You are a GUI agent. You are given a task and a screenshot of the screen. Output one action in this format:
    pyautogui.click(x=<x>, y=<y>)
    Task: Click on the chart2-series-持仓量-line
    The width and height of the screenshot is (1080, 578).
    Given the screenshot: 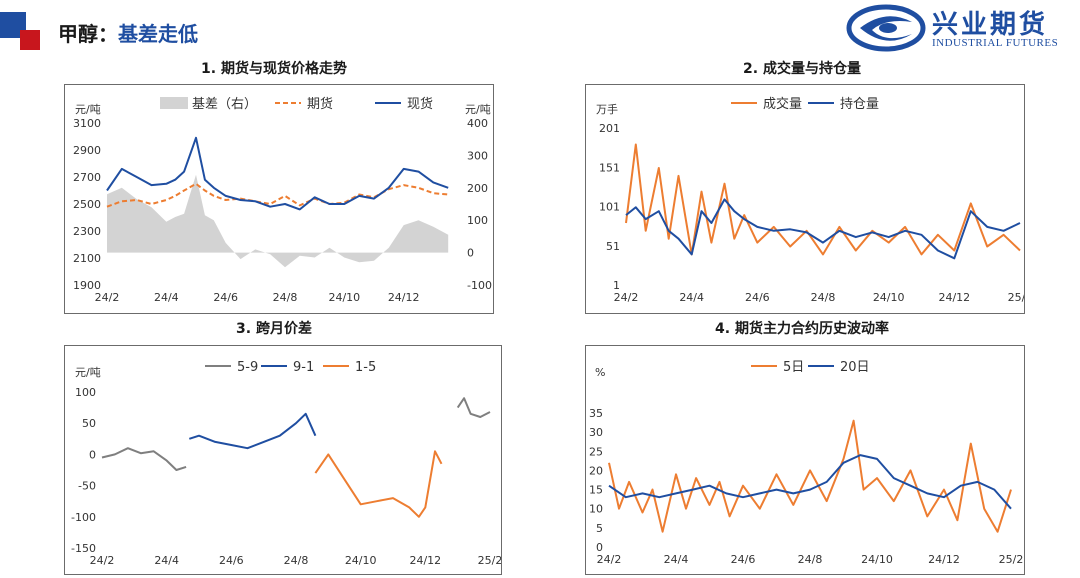 What is the action you would take?
    pyautogui.click(x=823, y=229)
    